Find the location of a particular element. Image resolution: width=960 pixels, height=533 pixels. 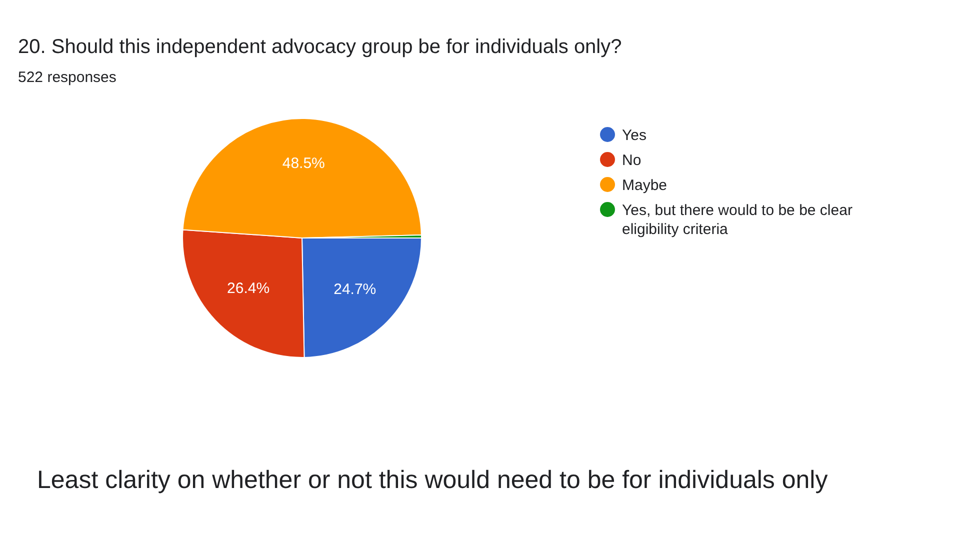

legend-label: No is located at coordinates (632, 160).